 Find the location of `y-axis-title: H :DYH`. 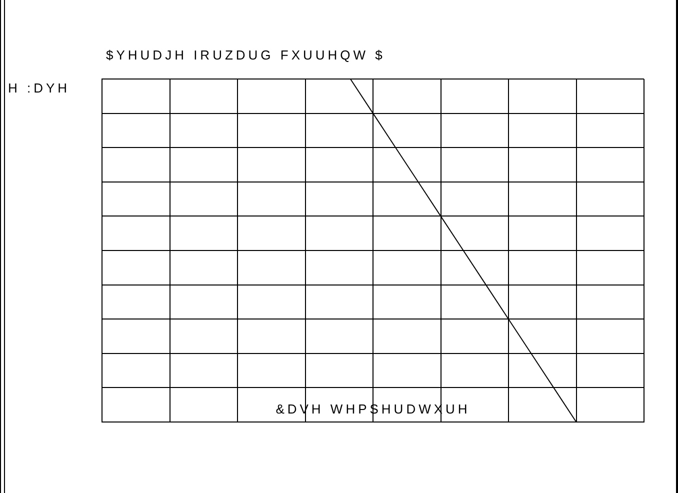

y-axis-title: H :DYH is located at coordinates (39, 88).